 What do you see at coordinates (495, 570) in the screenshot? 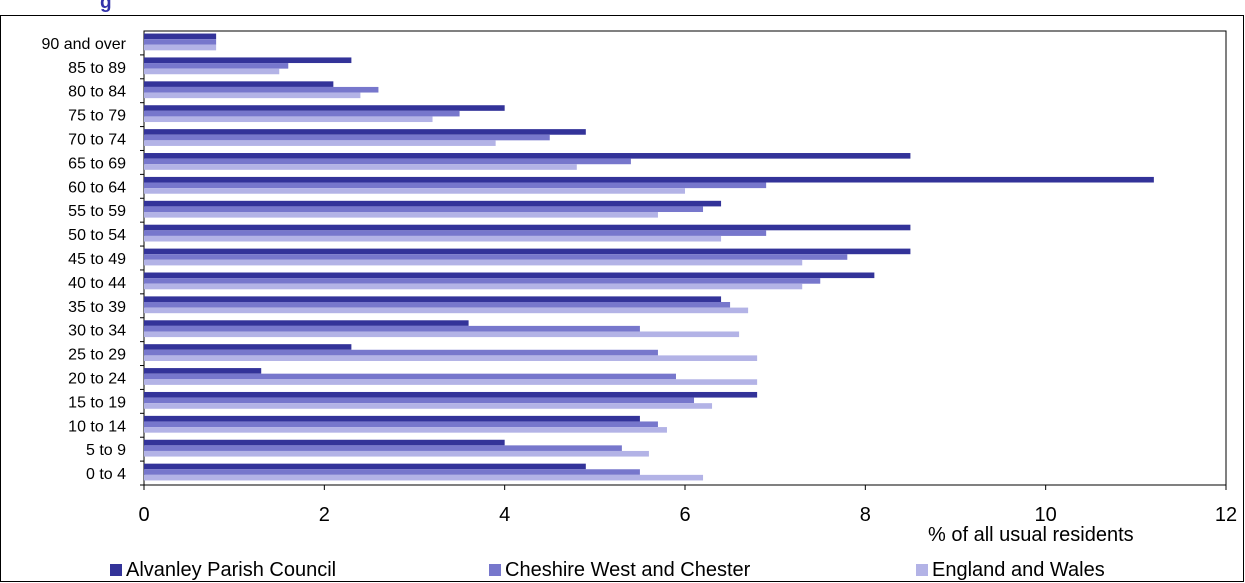
I see `legend-swatch-cheshire` at bounding box center [495, 570].